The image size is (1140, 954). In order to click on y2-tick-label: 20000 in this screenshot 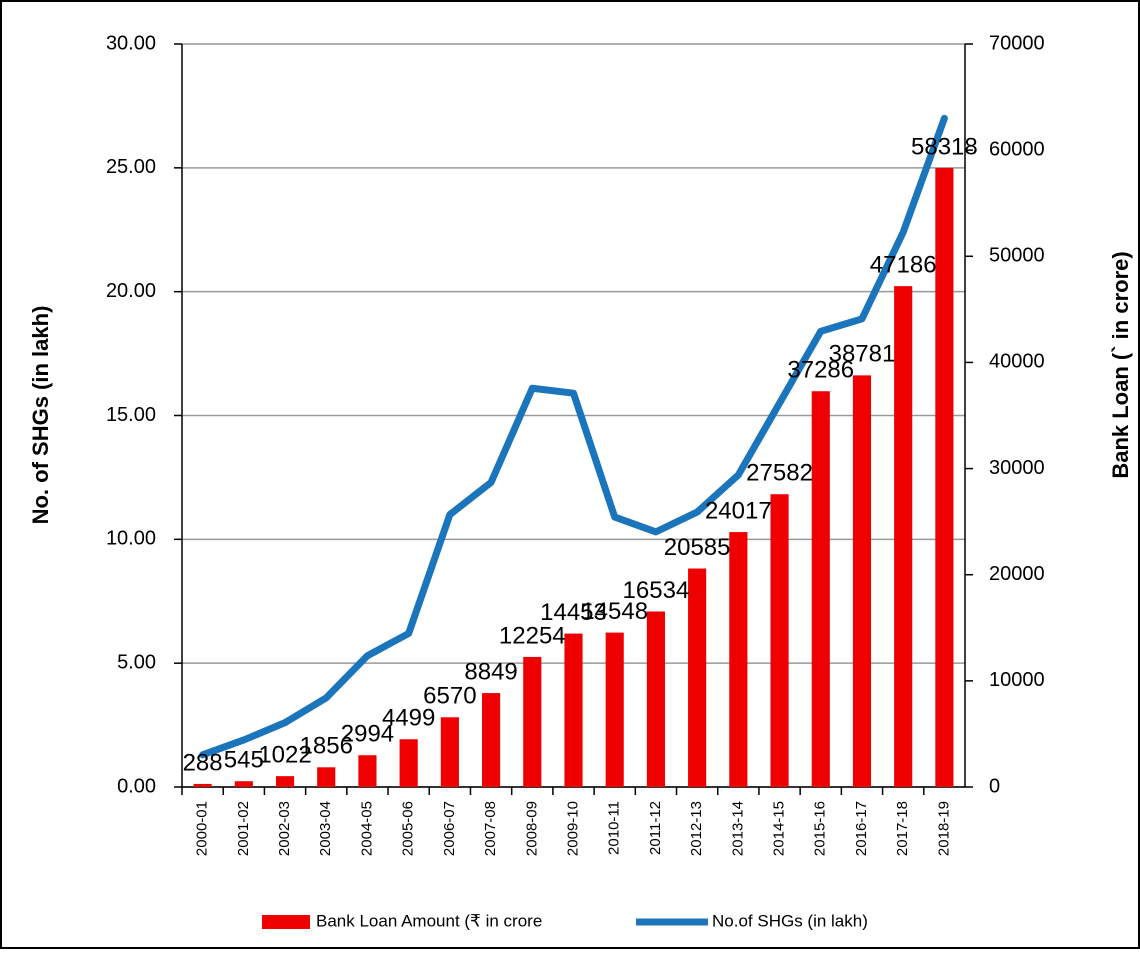, I will do `click(1017, 574)`.